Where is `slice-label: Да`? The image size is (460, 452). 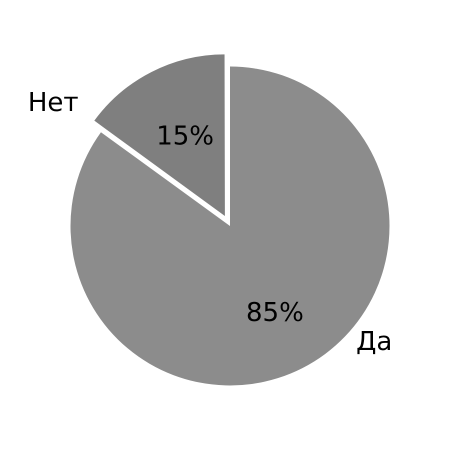
slice-label: Да is located at coordinates (374, 342).